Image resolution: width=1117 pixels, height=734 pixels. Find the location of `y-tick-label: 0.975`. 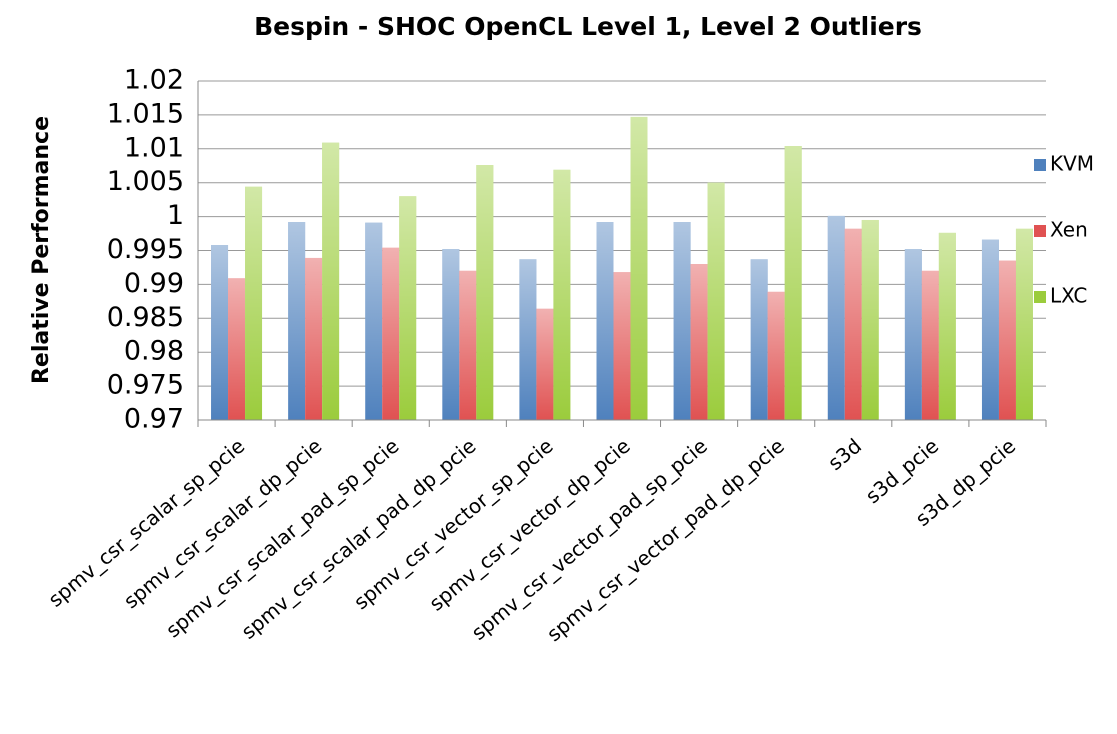

y-tick-label: 0.975 is located at coordinates (145, 385).